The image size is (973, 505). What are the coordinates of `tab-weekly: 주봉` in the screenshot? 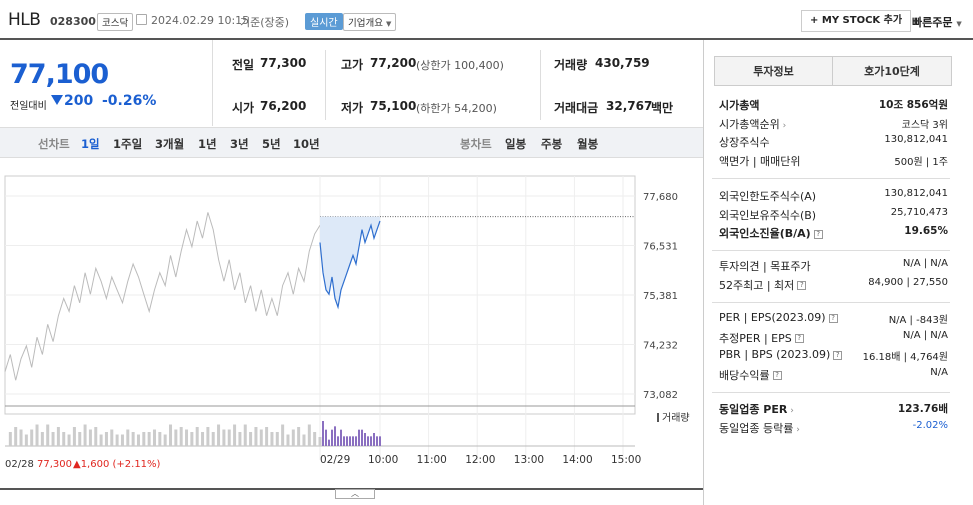 It's located at (552, 144).